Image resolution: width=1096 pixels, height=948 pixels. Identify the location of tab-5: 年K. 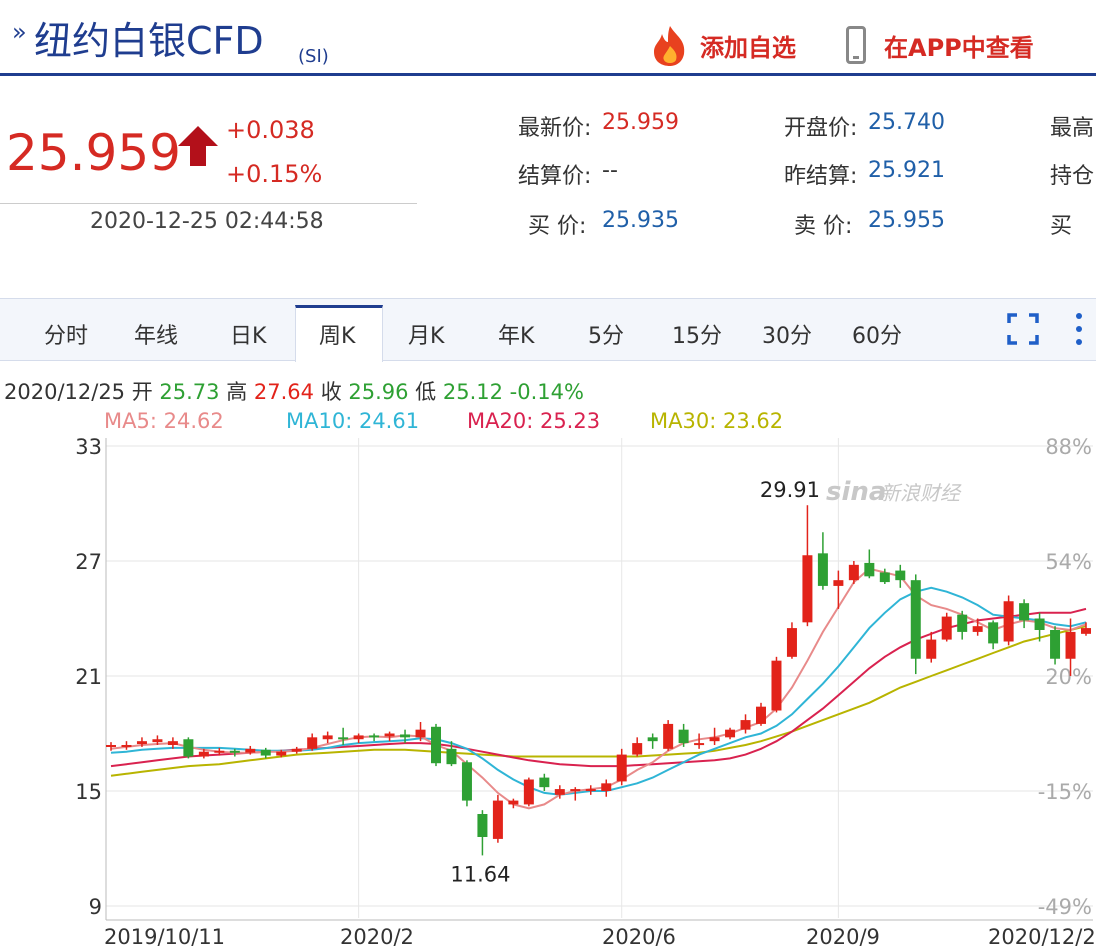
(516, 336).